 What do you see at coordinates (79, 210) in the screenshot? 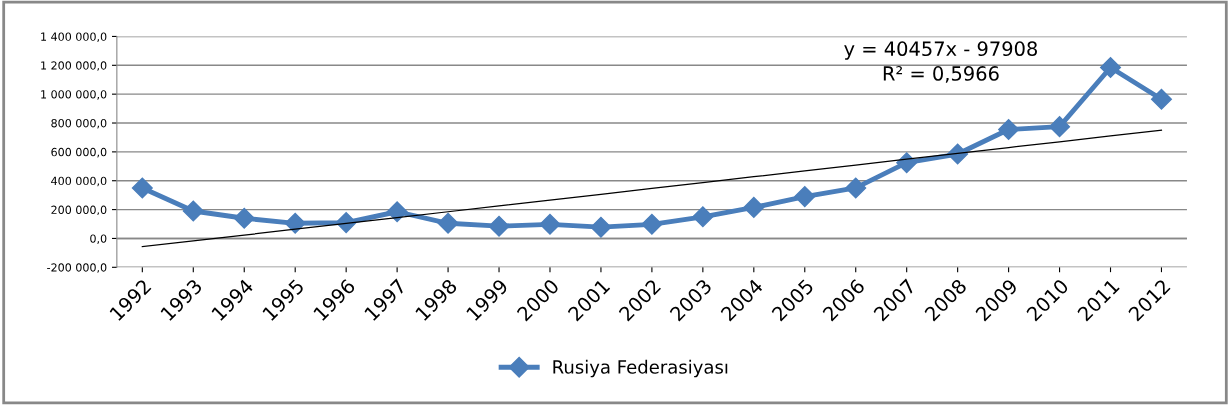
I see `y-tick-label: 200 000,0` at bounding box center [79, 210].